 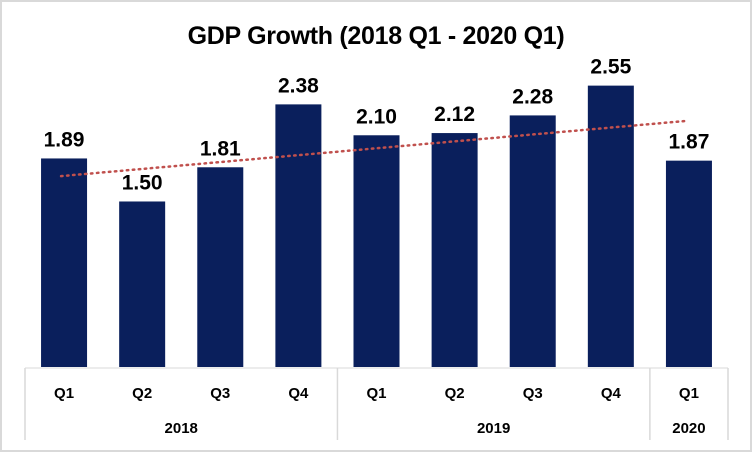 I want to click on data-label: 2.38, so click(x=298, y=85).